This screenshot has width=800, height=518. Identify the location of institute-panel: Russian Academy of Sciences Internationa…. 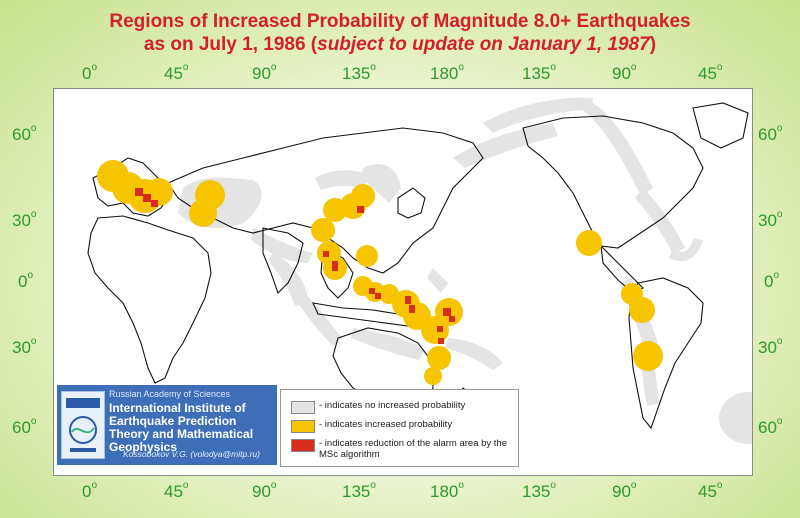
(167, 425).